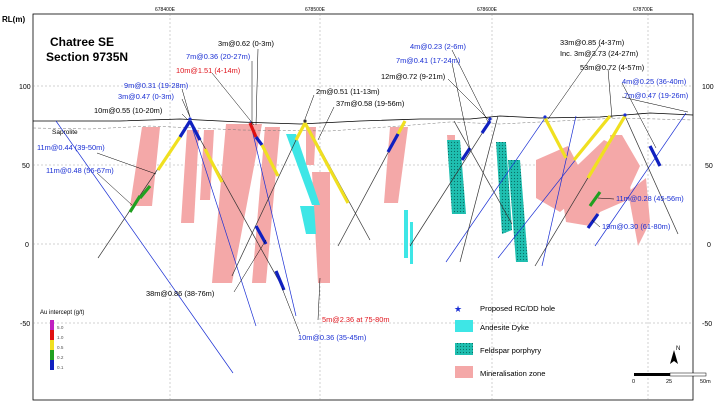 The image size is (724, 404). Describe the element at coordinates (464, 326) in the screenshot. I see `legend-swatch-andesite` at that location.